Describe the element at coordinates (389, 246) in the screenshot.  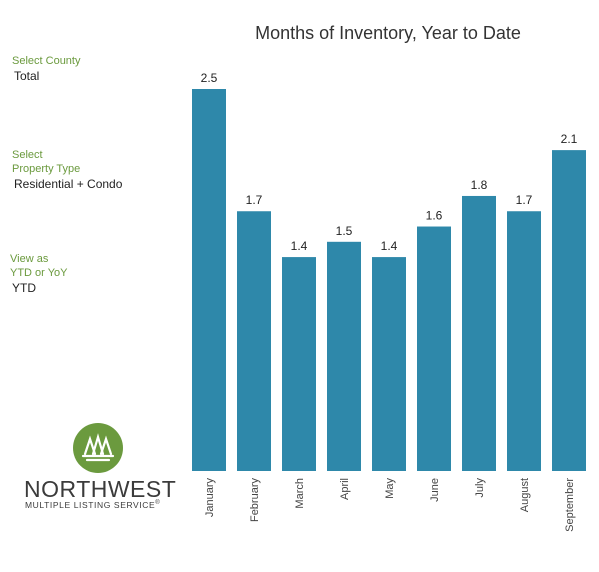
I see `value-label-may: 1.4` at that location.